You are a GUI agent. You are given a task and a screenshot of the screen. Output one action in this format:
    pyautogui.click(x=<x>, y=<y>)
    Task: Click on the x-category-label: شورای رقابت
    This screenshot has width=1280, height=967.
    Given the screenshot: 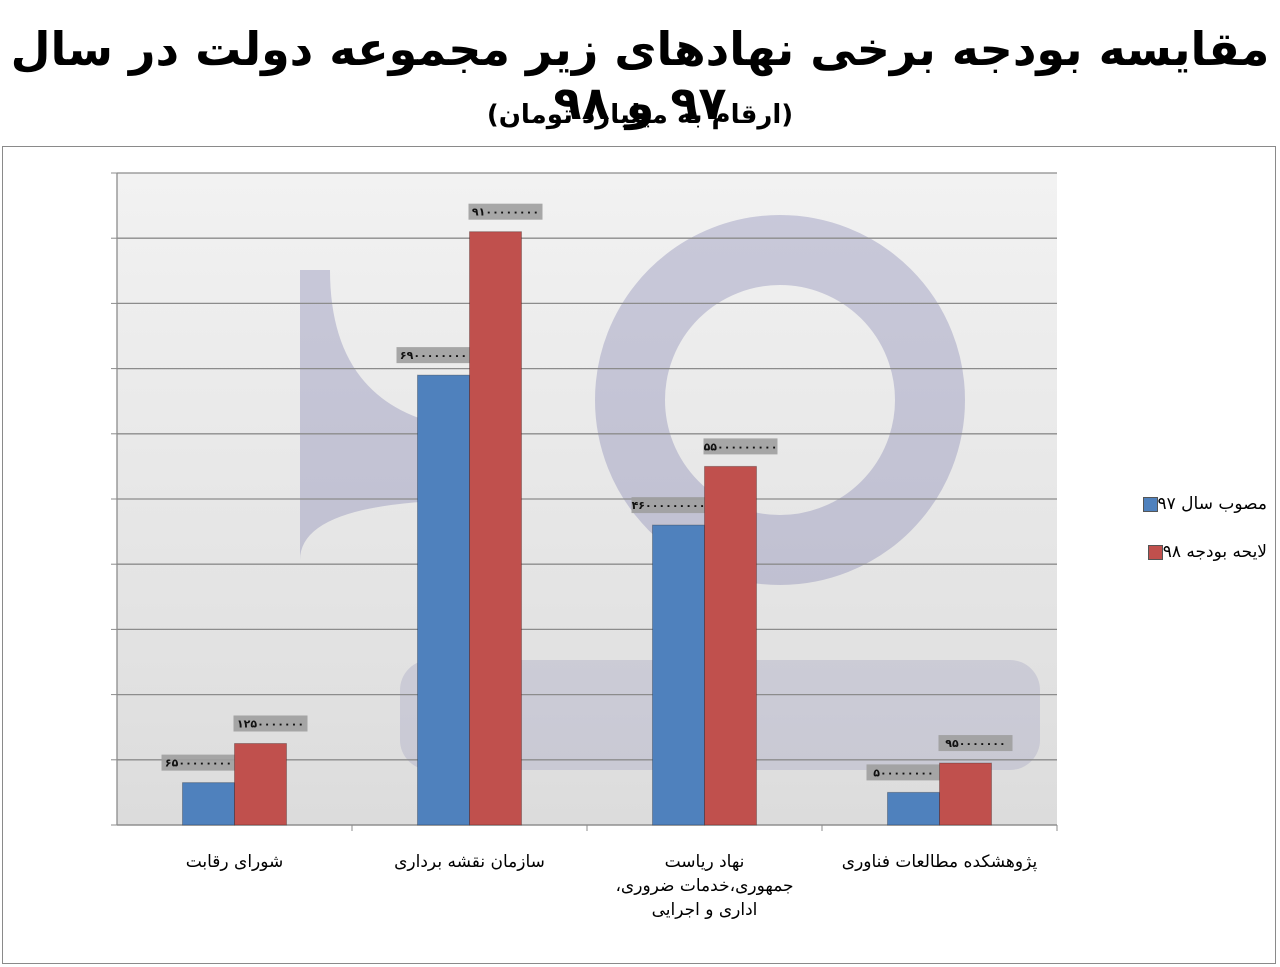 What is the action you would take?
    pyautogui.click(x=235, y=862)
    